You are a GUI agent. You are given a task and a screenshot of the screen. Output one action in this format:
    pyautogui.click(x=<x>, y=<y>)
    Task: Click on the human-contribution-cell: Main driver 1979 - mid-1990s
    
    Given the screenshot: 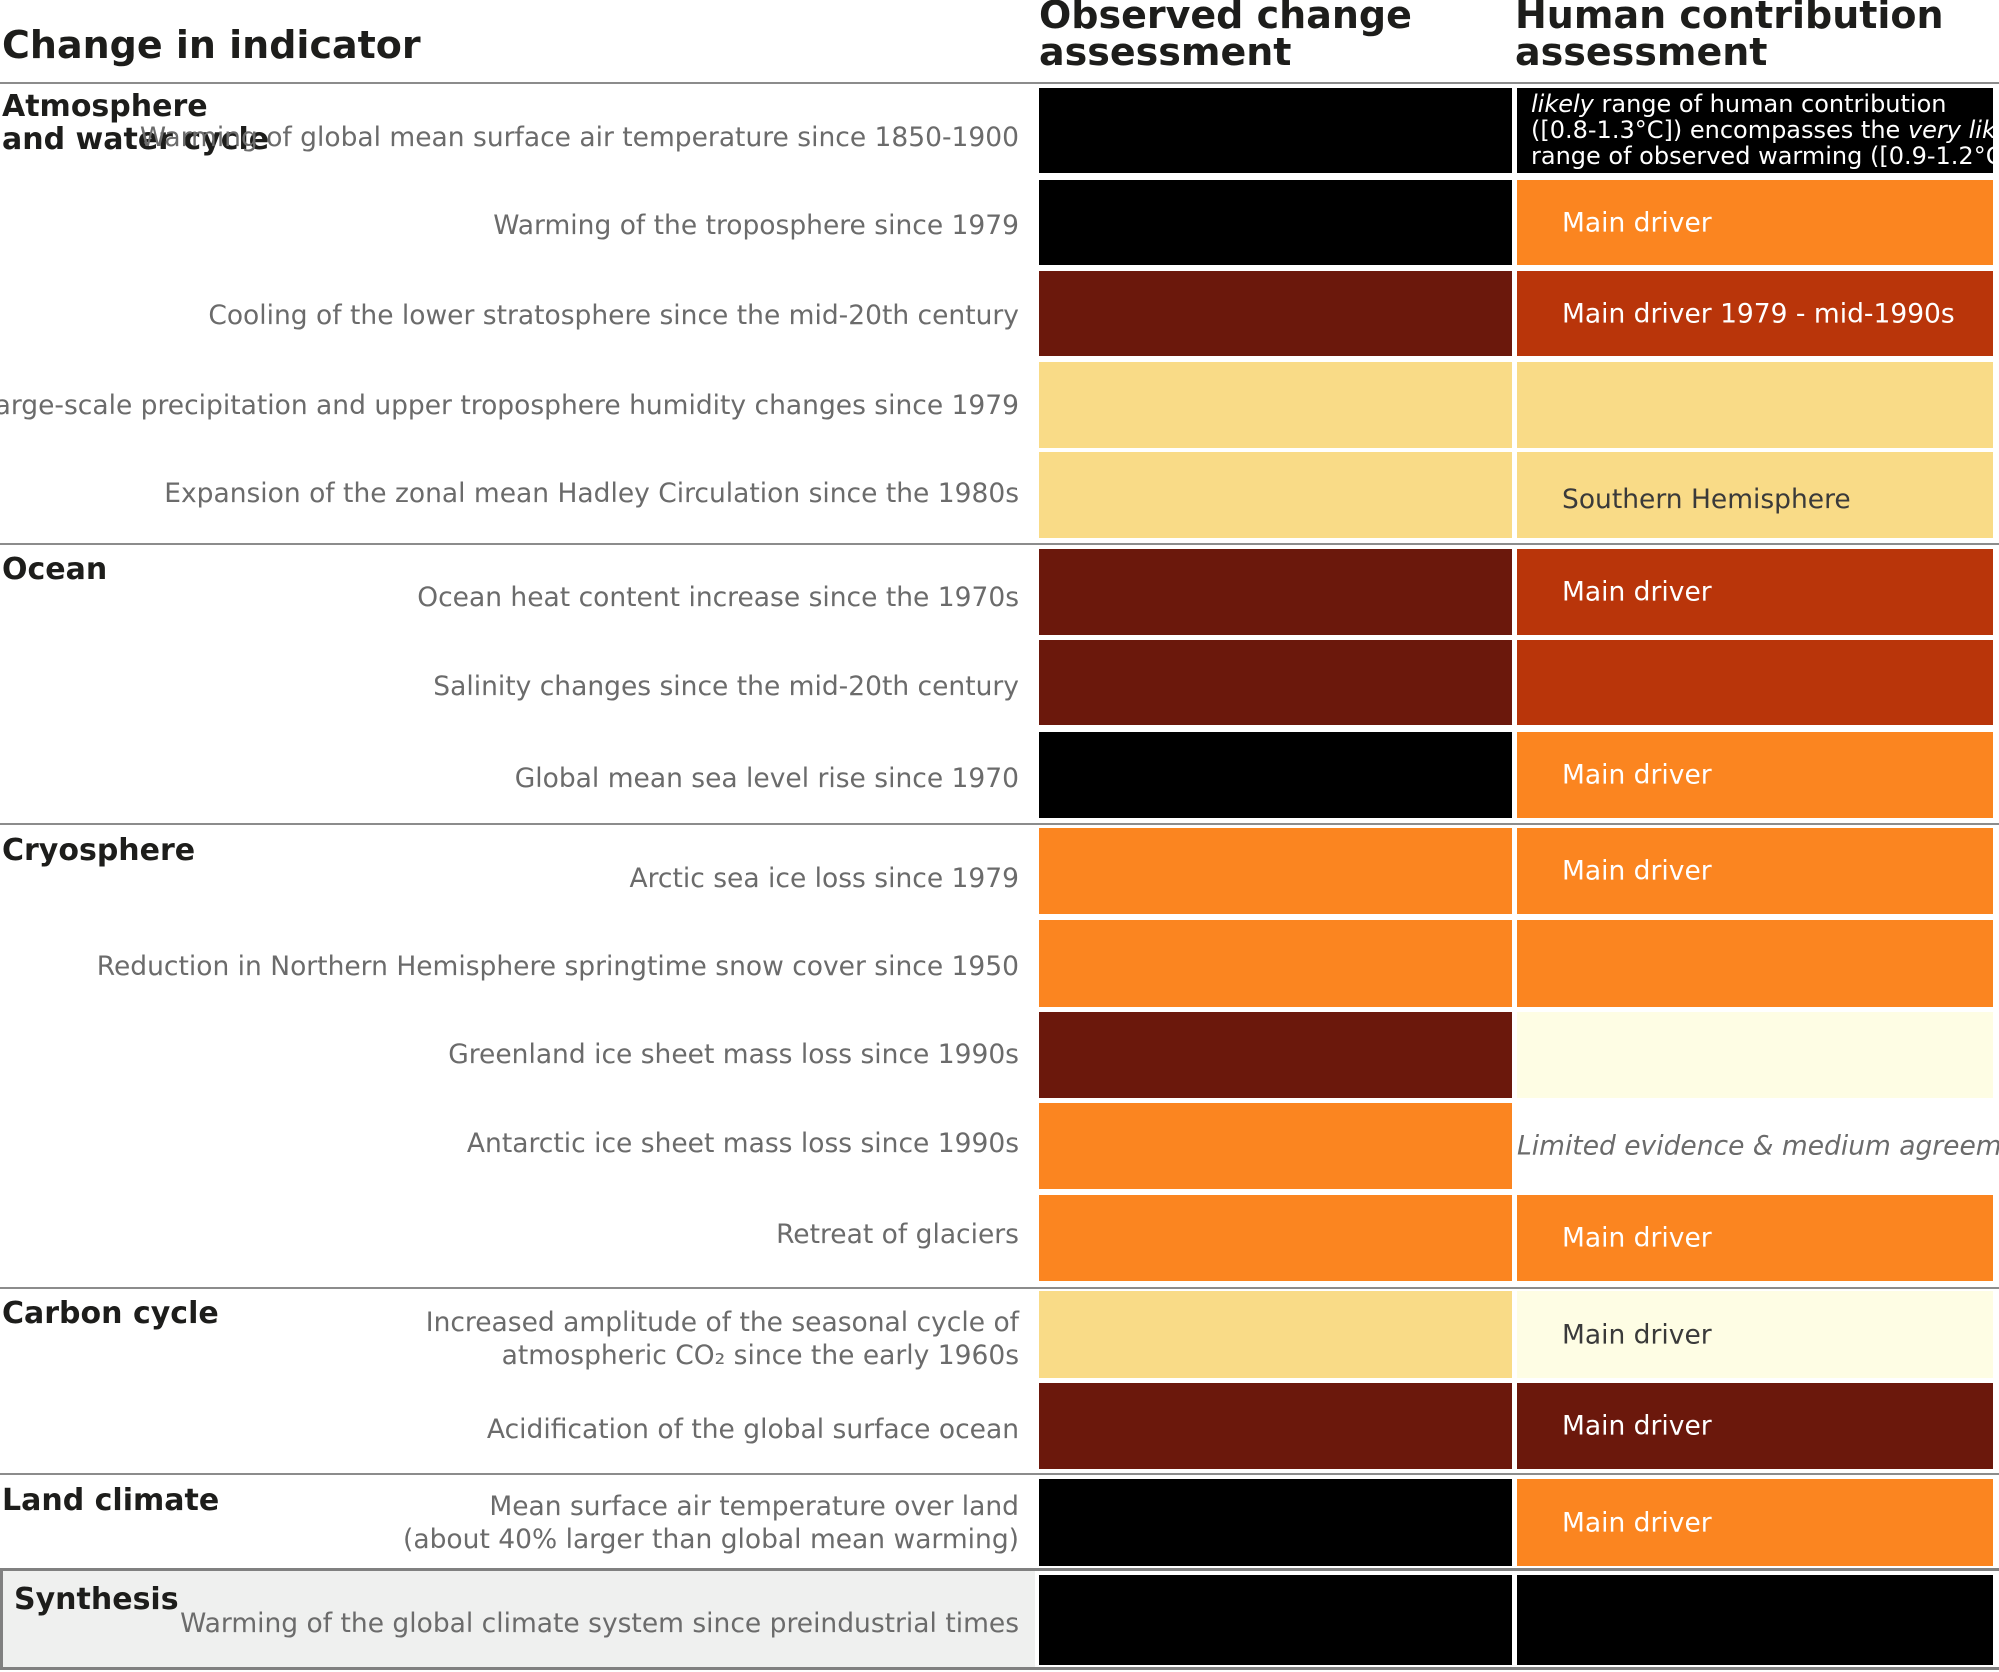 What is the action you would take?
    pyautogui.click(x=1755, y=313)
    